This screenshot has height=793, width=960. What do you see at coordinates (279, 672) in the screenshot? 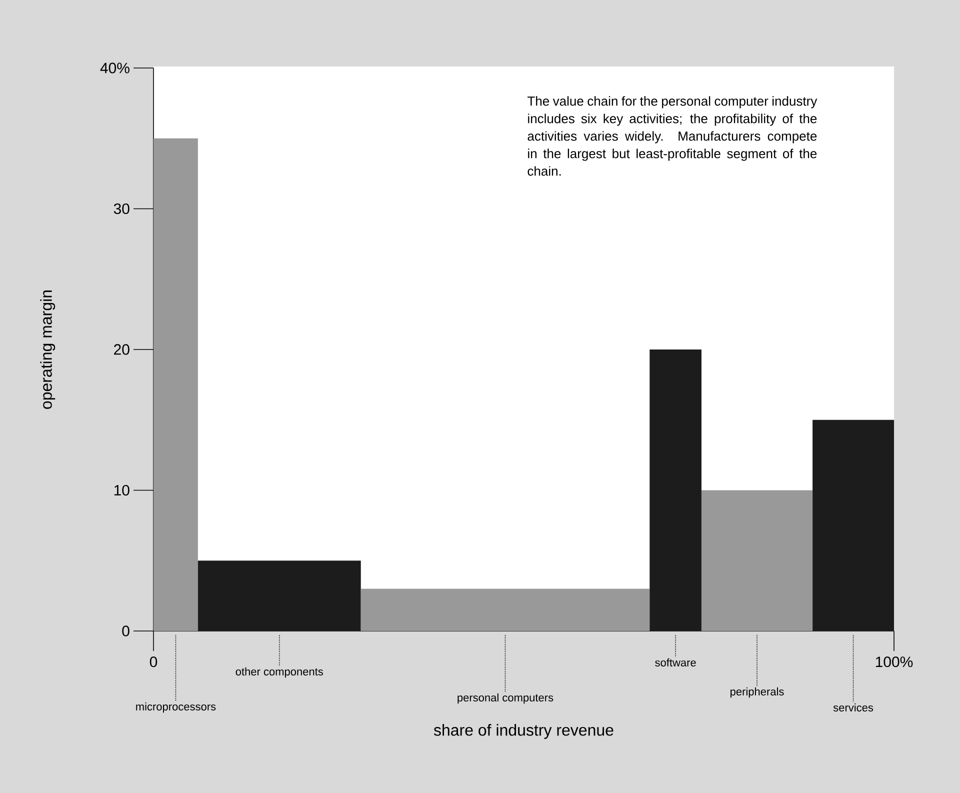
I see `annotation: other components` at bounding box center [279, 672].